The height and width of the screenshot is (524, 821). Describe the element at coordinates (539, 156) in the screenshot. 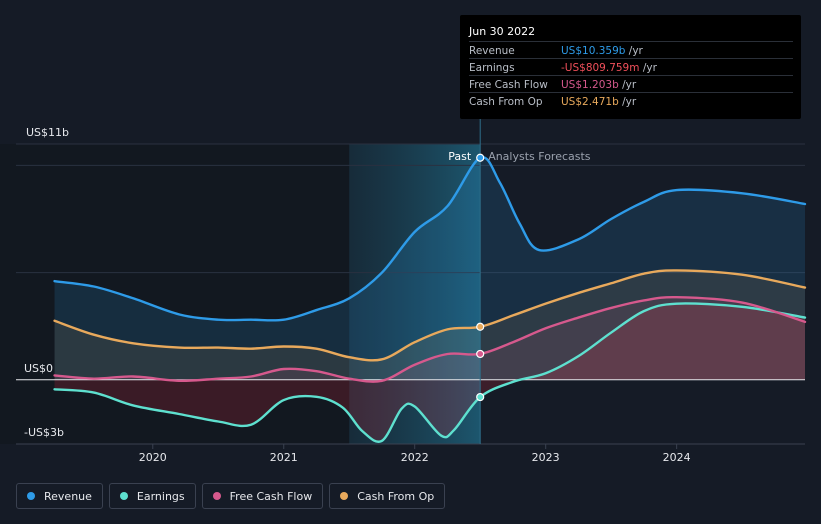

I see `forecast-label: Analysts Forecasts` at that location.